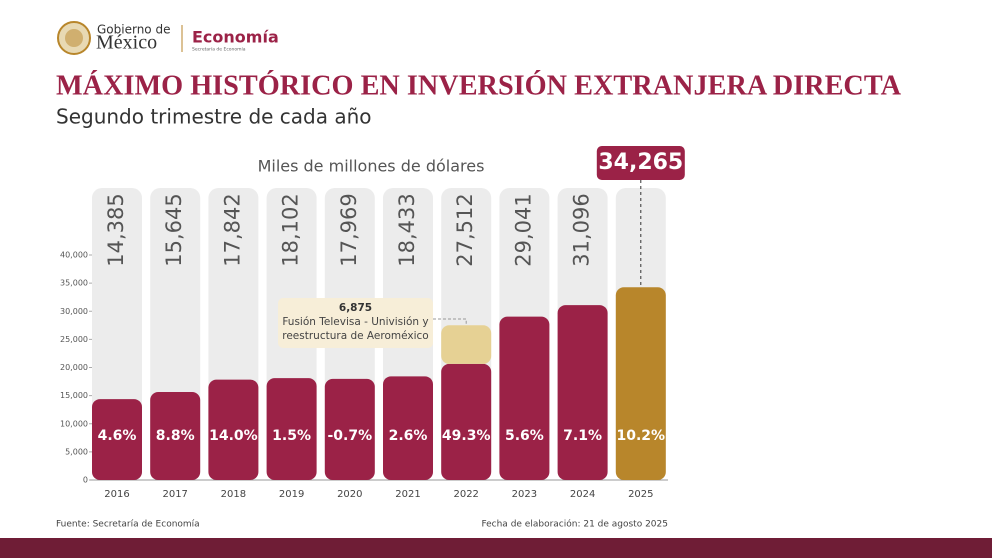  Describe the element at coordinates (465, 494) in the screenshot. I see `x-tick-label: 2022` at that location.